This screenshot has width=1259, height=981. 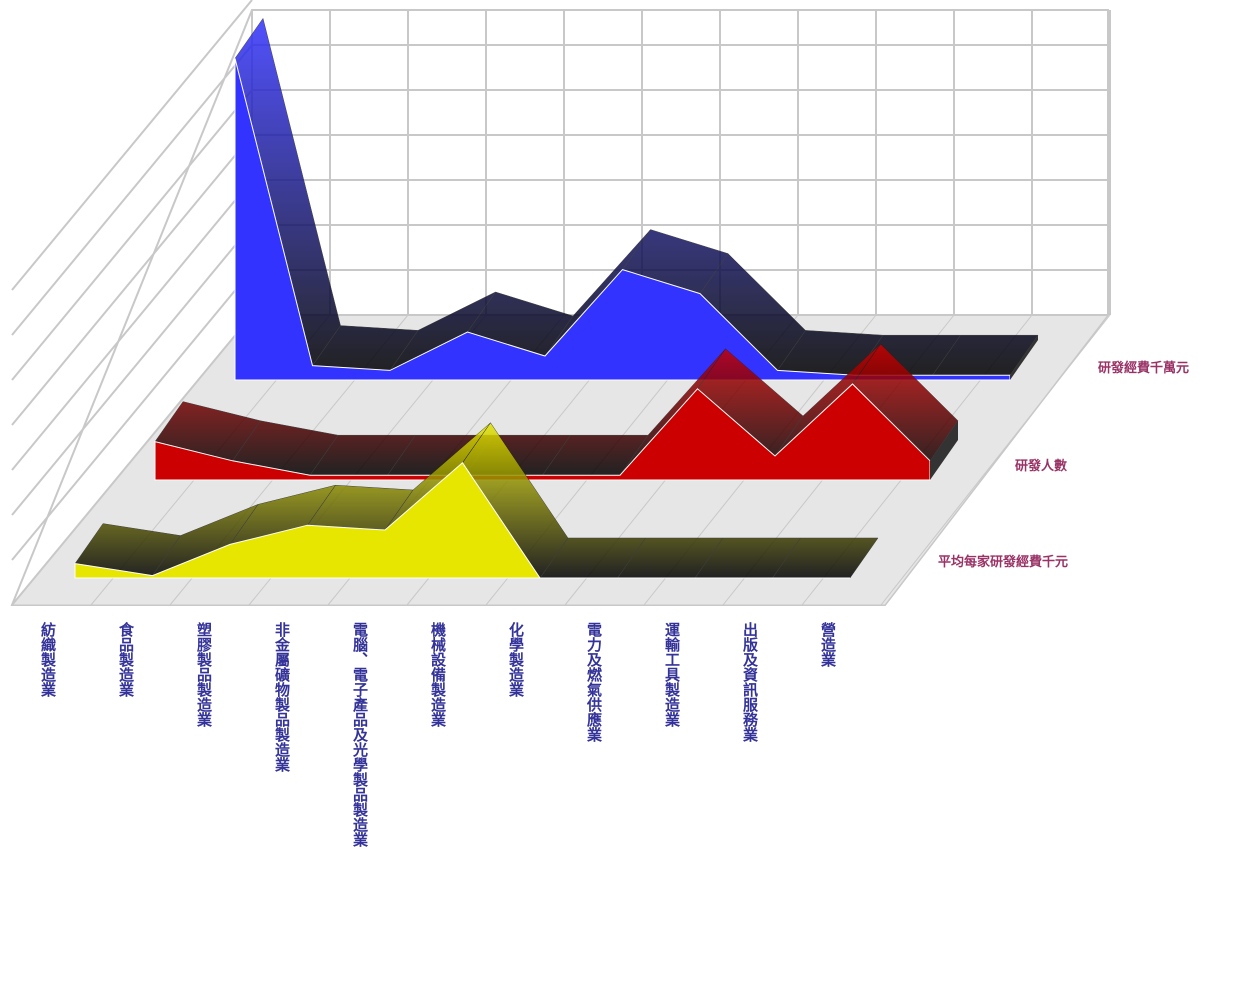 I want to click on x-tick-label: 運輸工具製造業, so click(x=672, y=675).